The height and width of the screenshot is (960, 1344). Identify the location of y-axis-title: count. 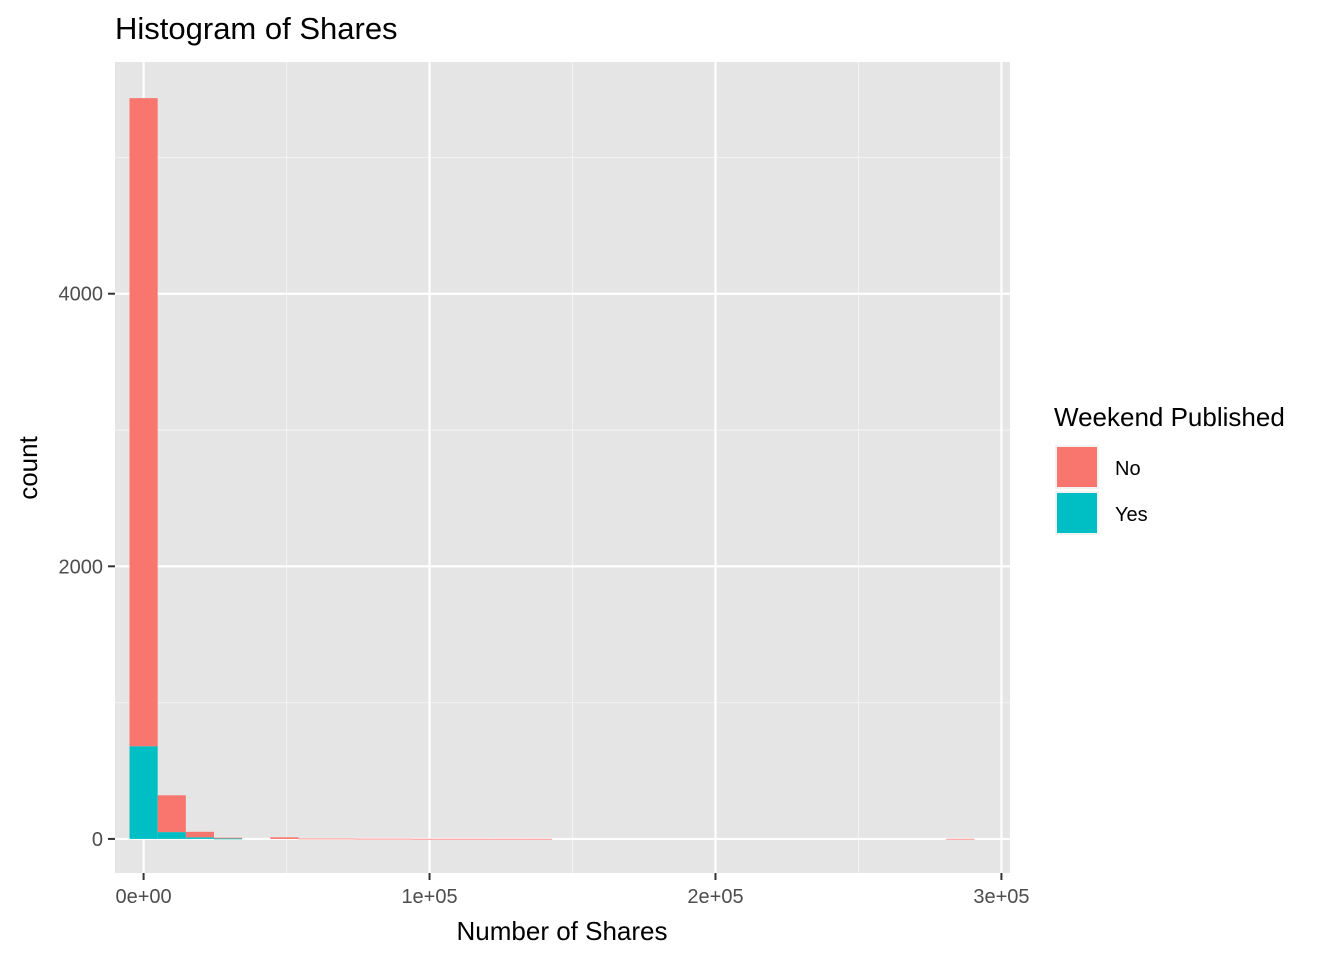
(28, 467).